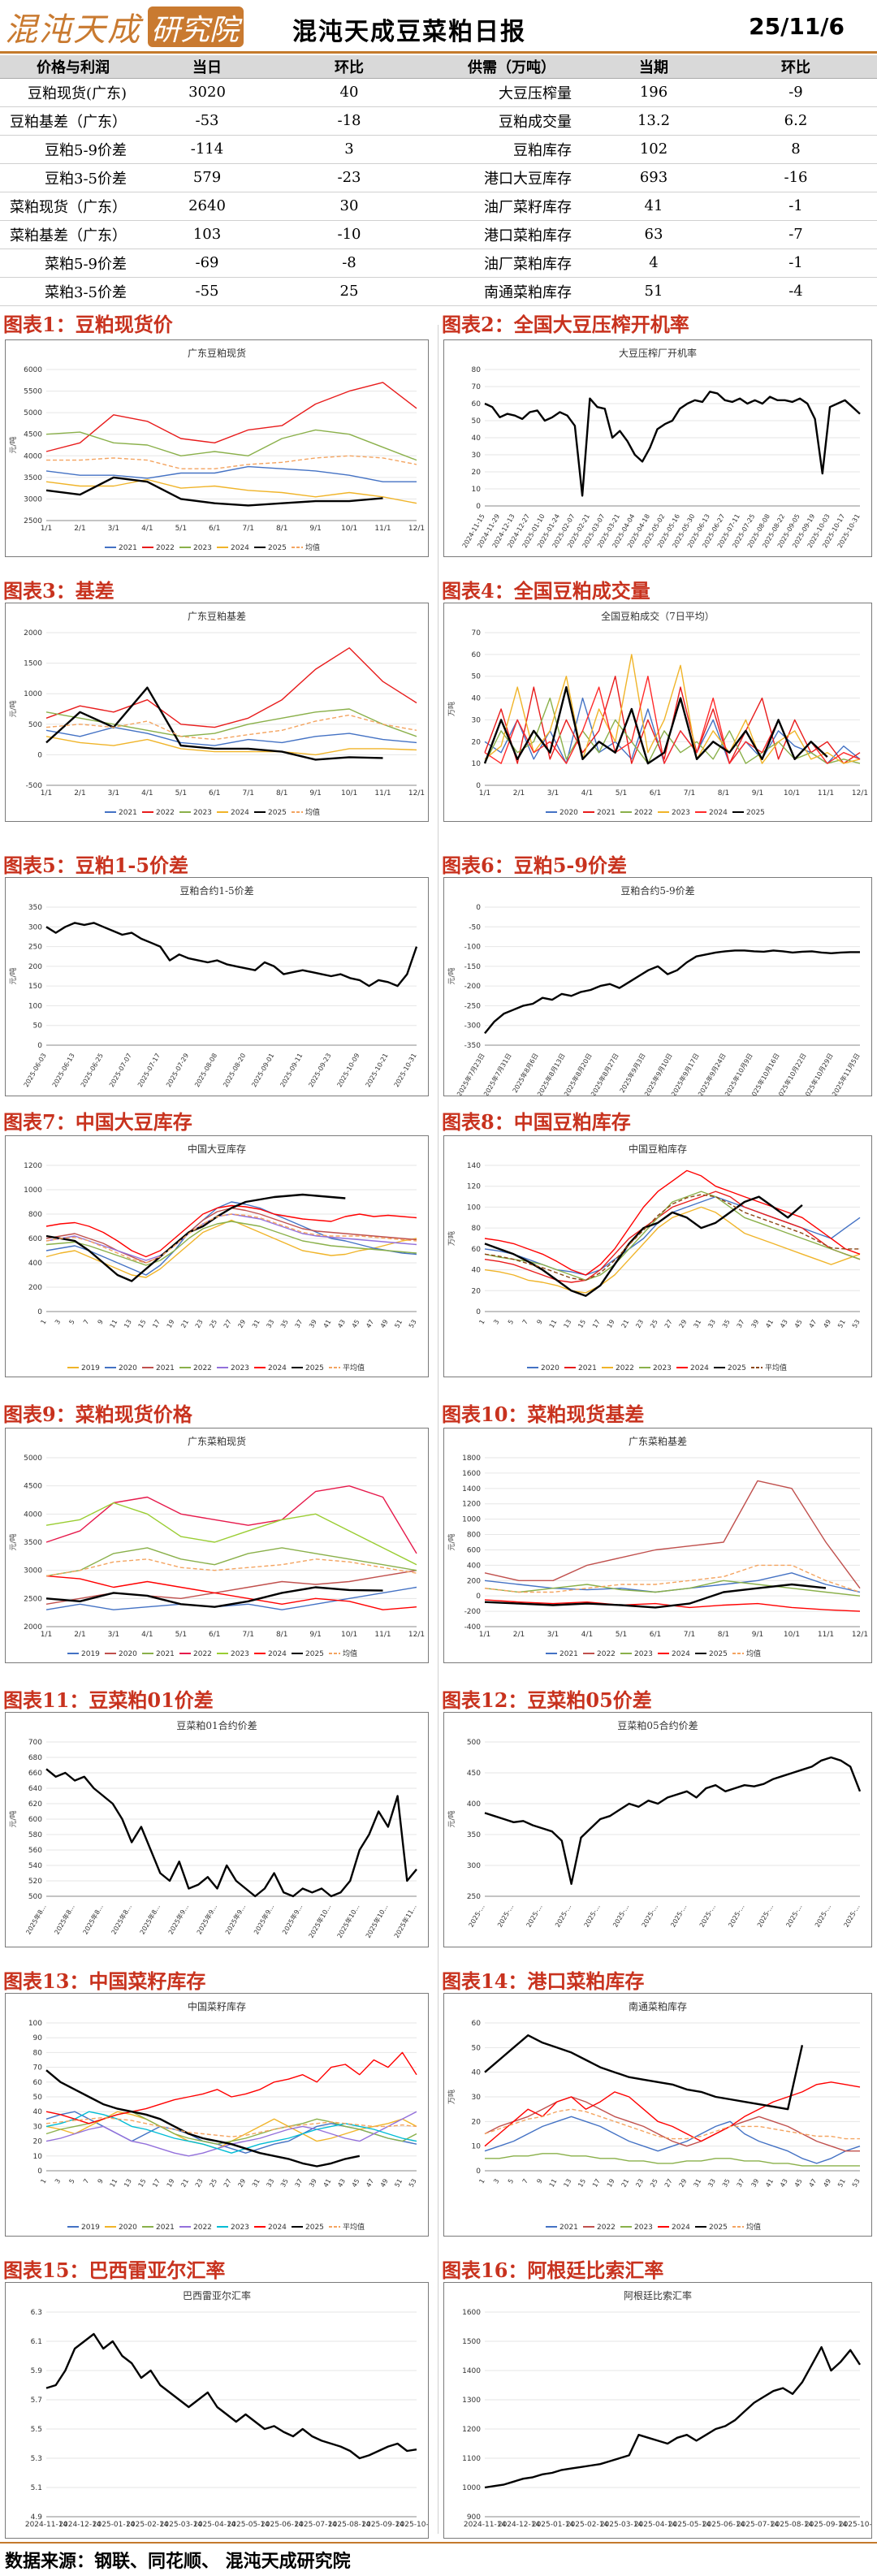  I want to click on summary-header-cell: 当期, so click(654, 67).